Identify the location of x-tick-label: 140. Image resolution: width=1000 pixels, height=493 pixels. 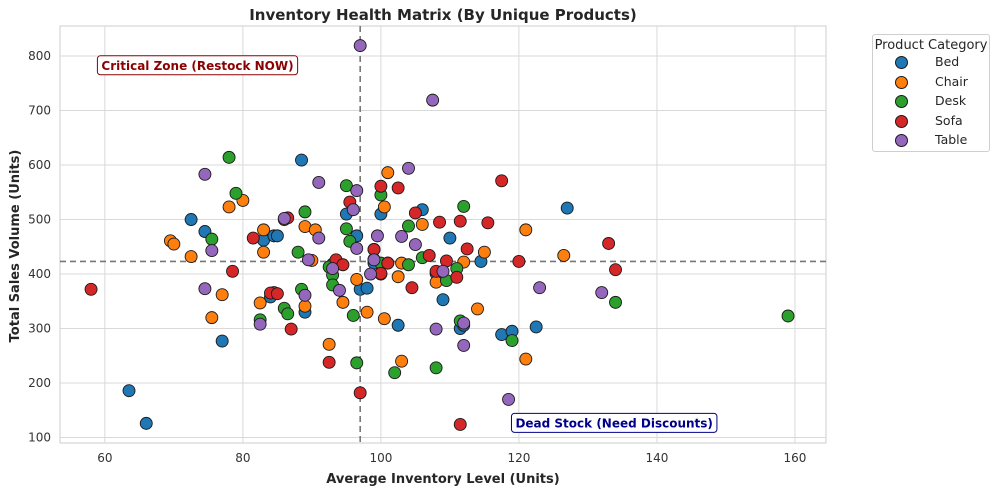
(656, 458).